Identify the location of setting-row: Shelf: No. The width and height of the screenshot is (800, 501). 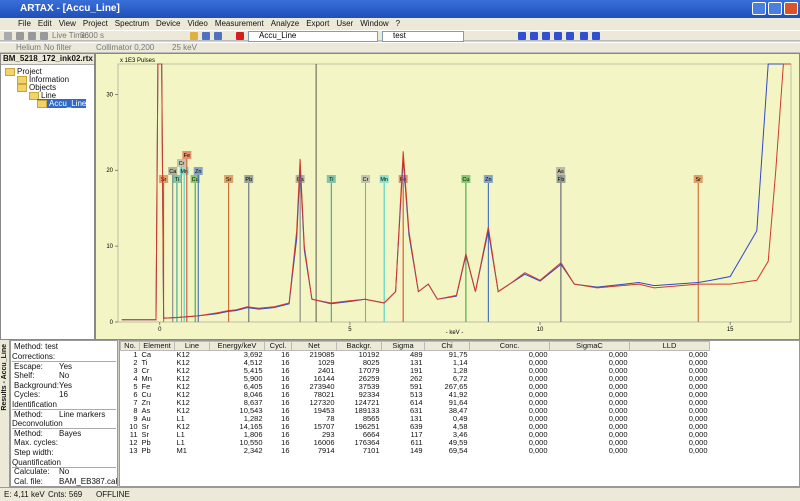
(41, 376).